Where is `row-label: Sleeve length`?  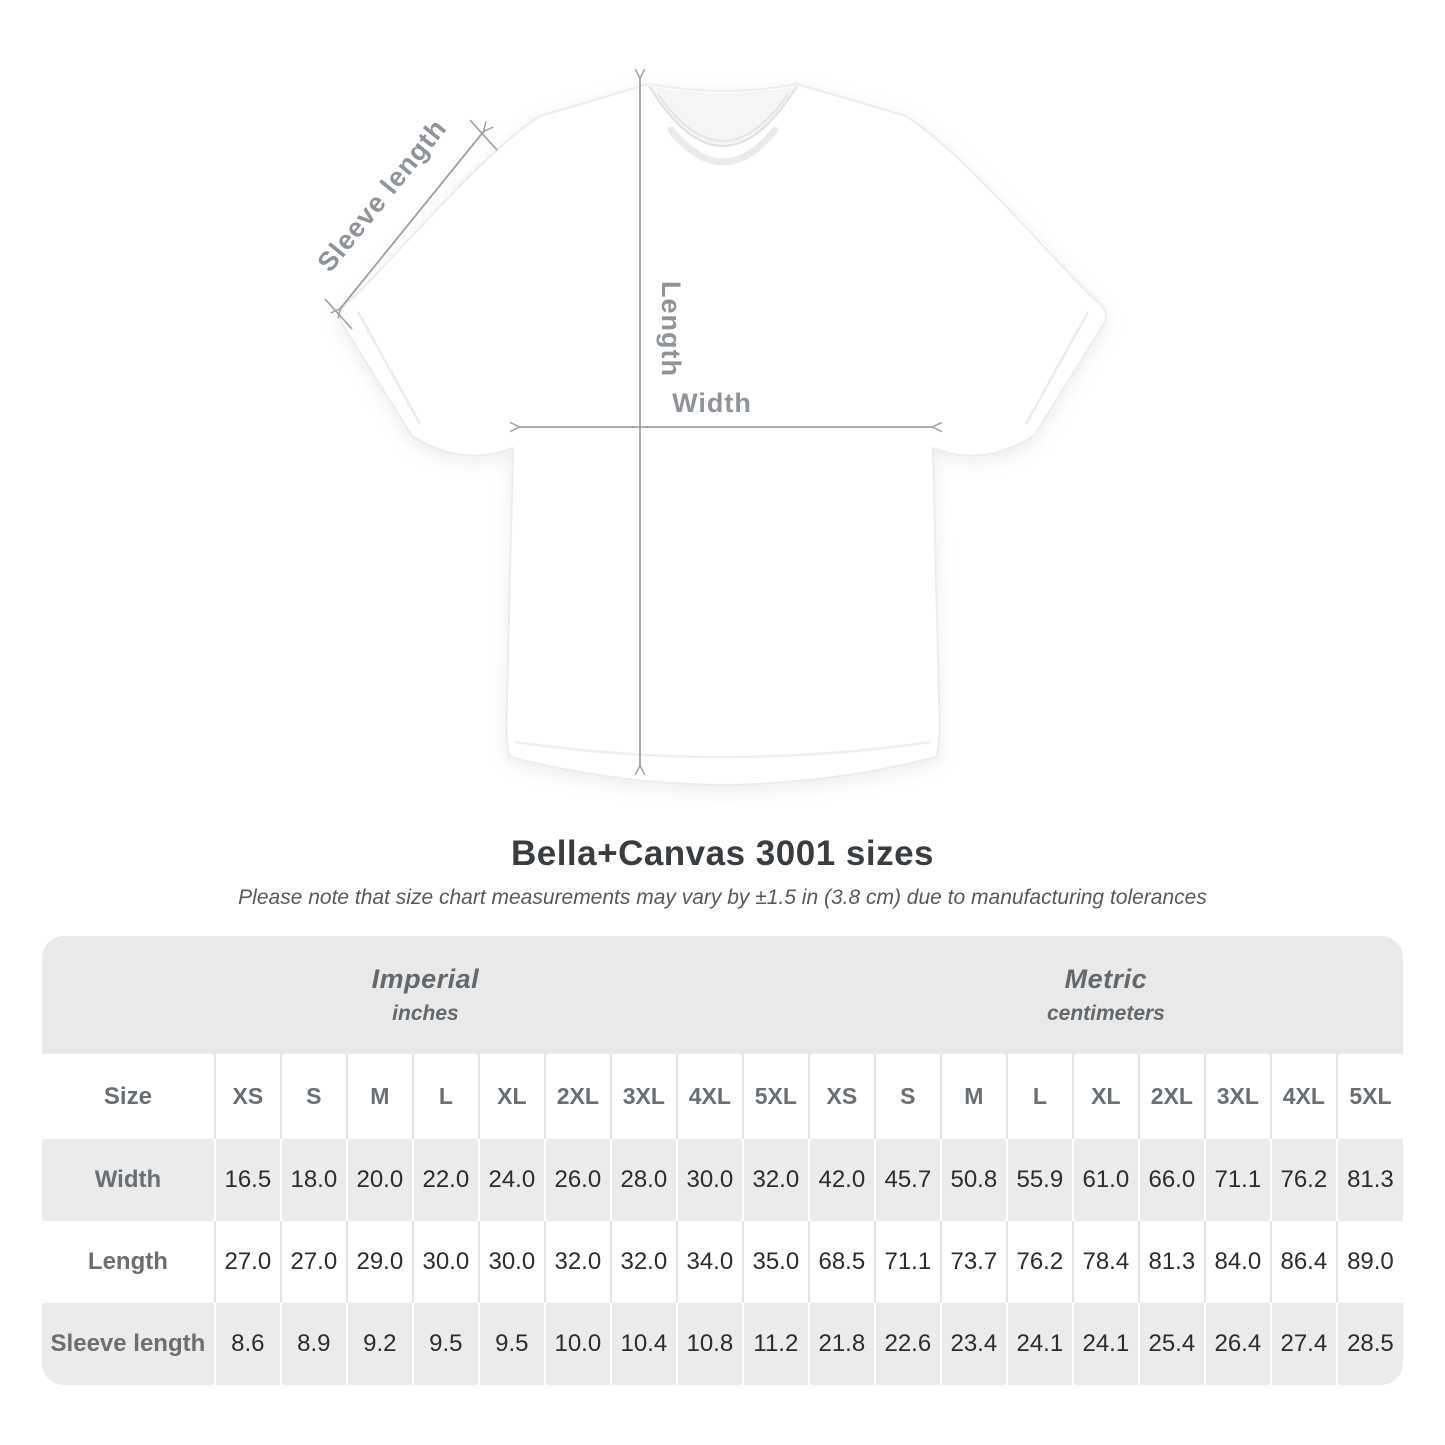 row-label: Sleeve length is located at coordinates (128, 1344).